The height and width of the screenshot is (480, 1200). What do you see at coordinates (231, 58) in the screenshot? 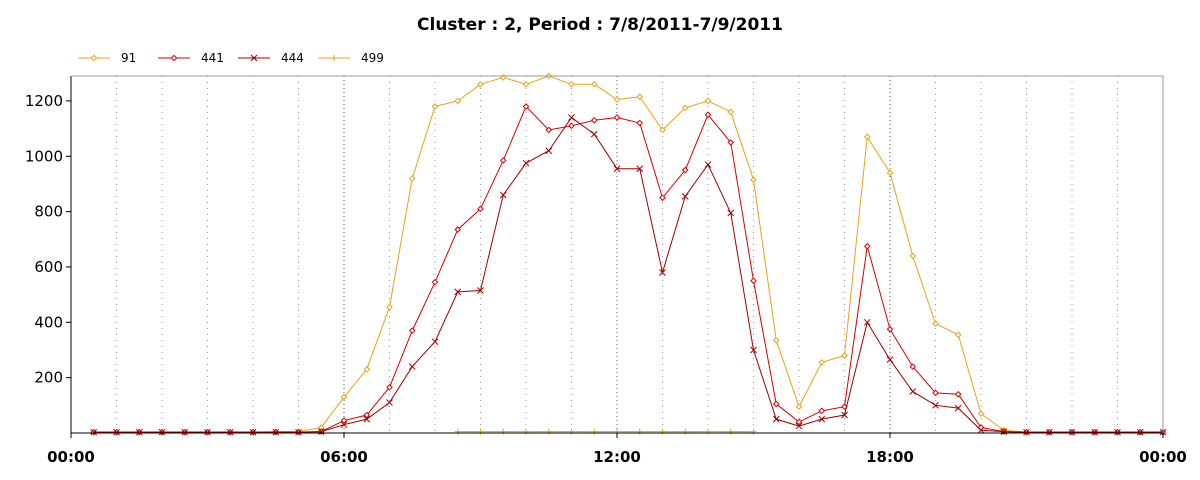
I see `chart-legend: 91 441 444 499` at bounding box center [231, 58].